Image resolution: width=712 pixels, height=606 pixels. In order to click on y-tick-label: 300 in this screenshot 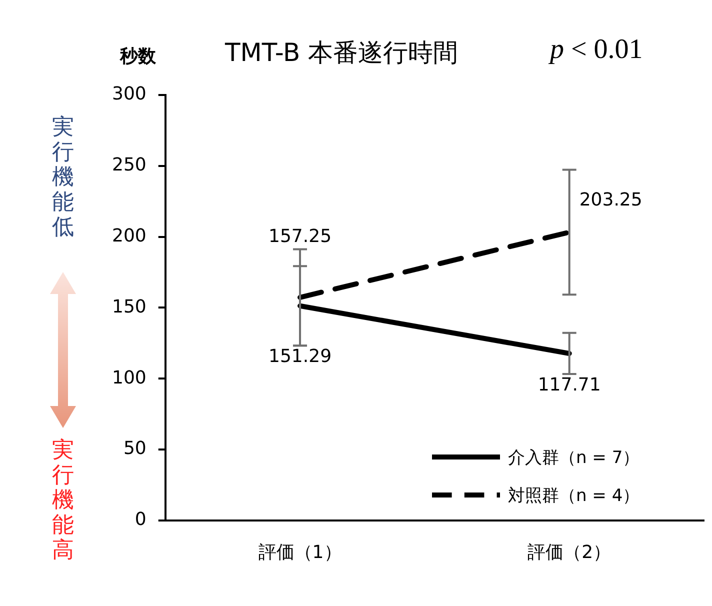, I will do `click(129, 94)`.